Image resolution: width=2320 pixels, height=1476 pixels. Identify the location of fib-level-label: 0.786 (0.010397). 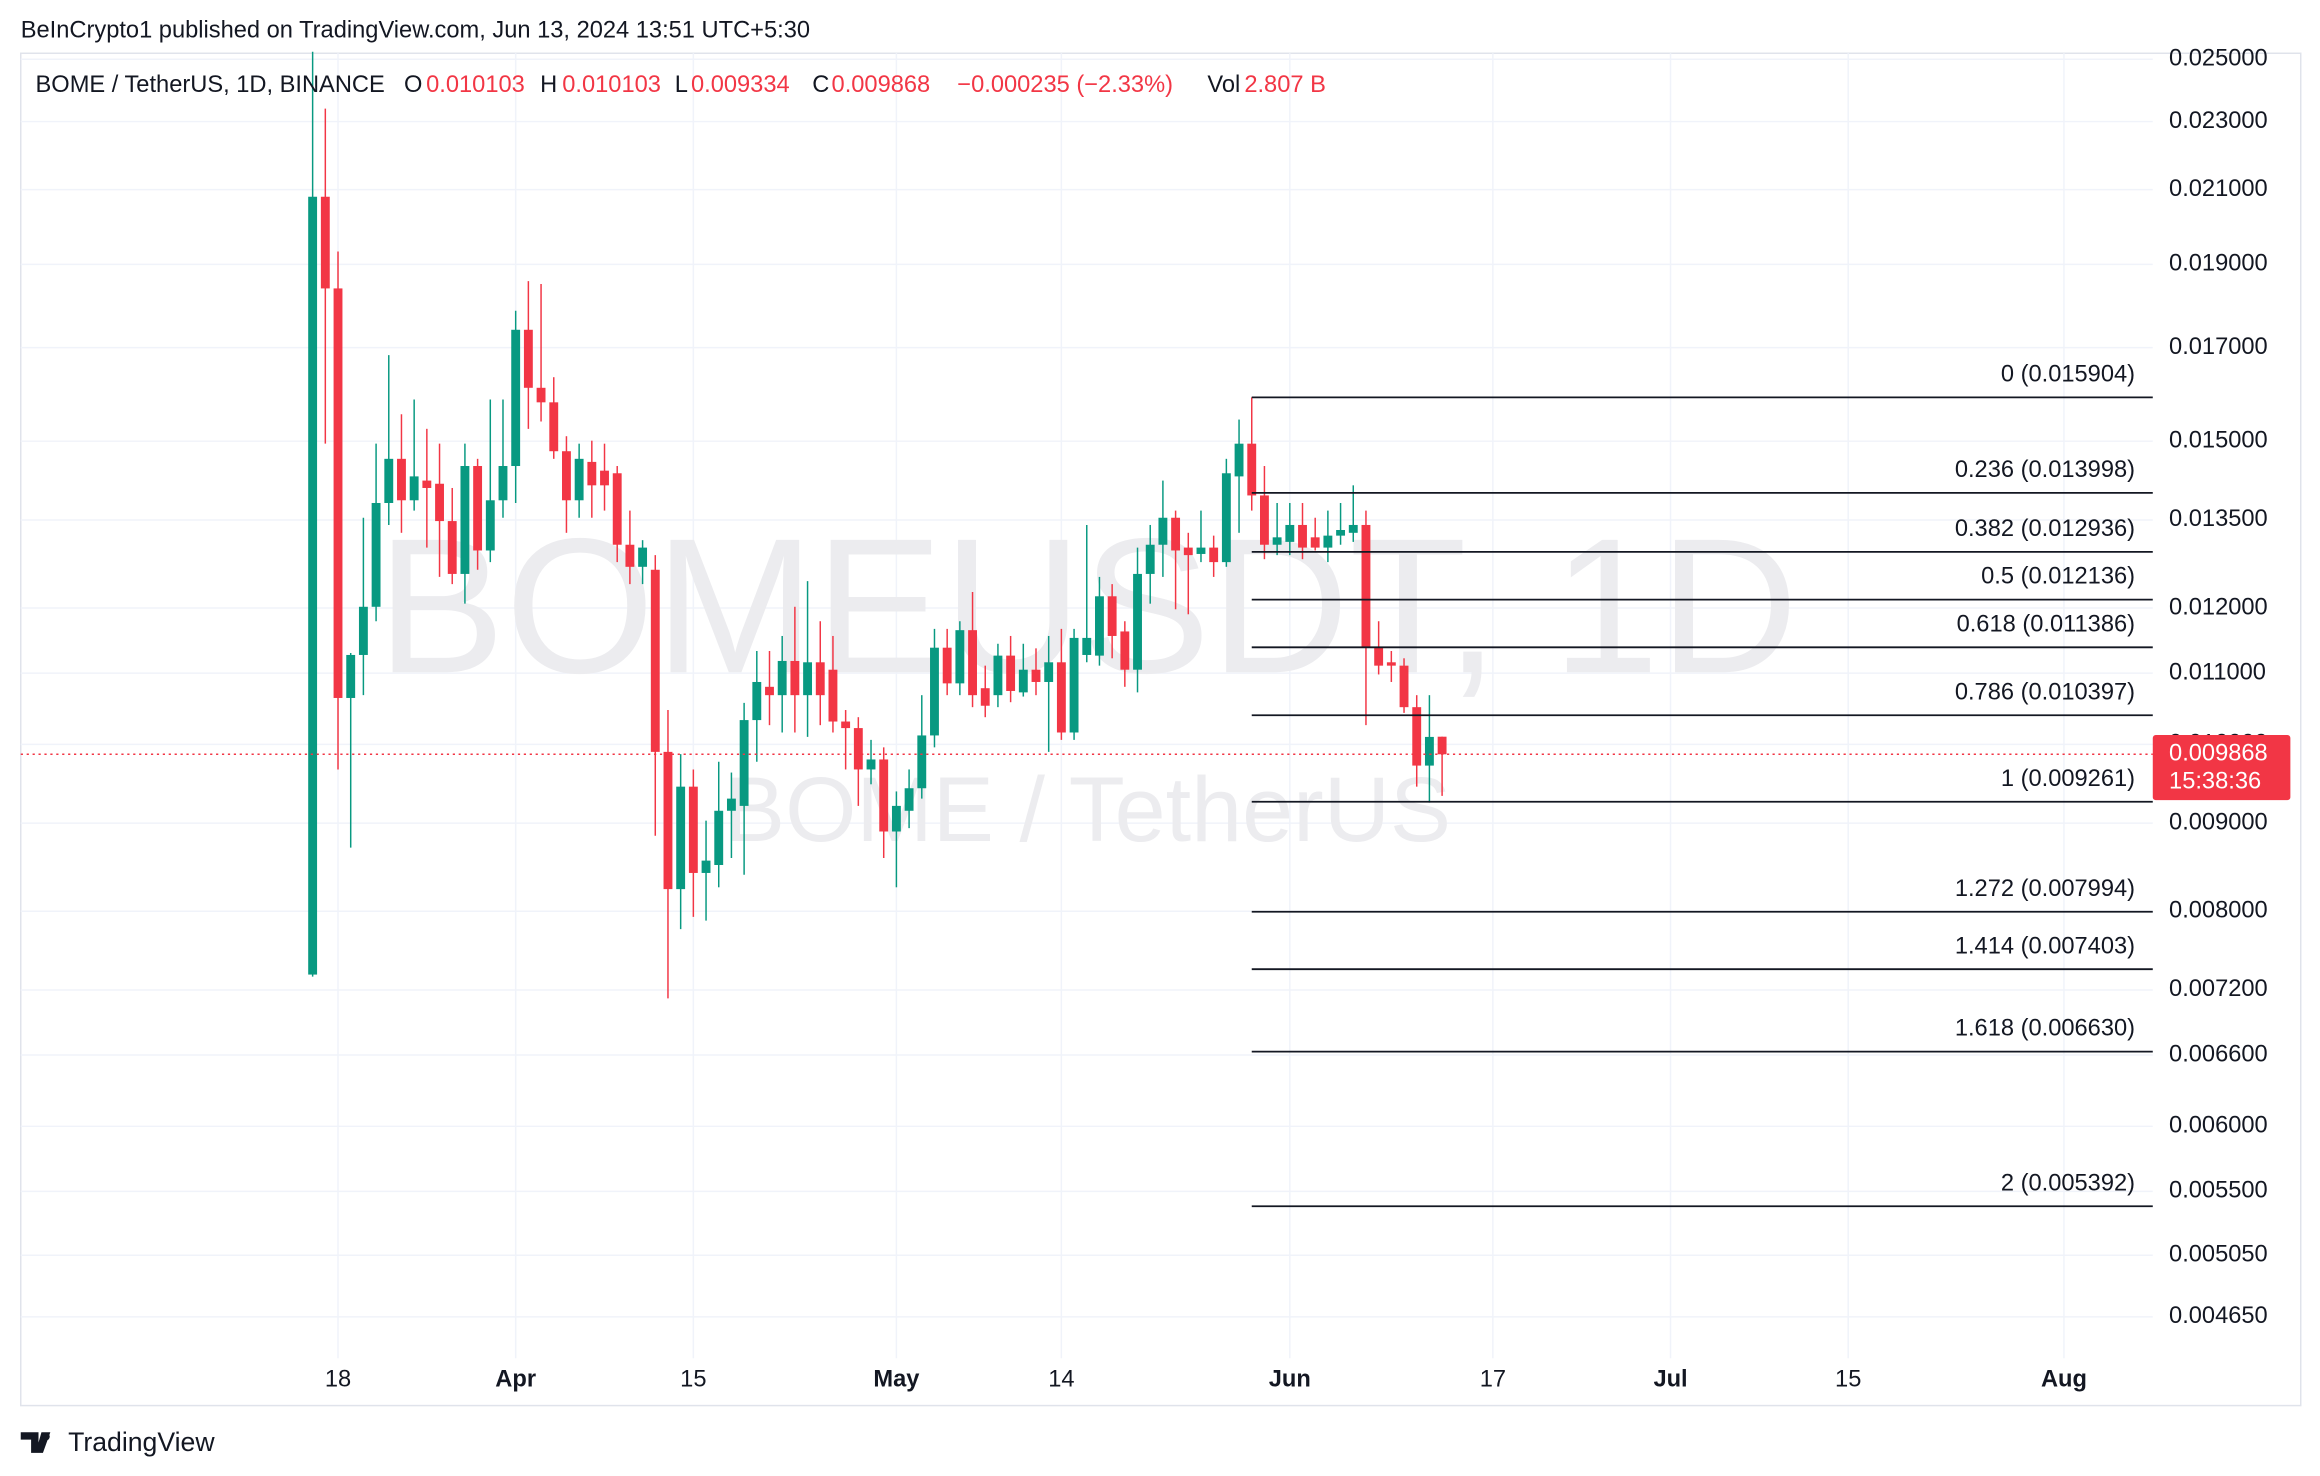
(2045, 692).